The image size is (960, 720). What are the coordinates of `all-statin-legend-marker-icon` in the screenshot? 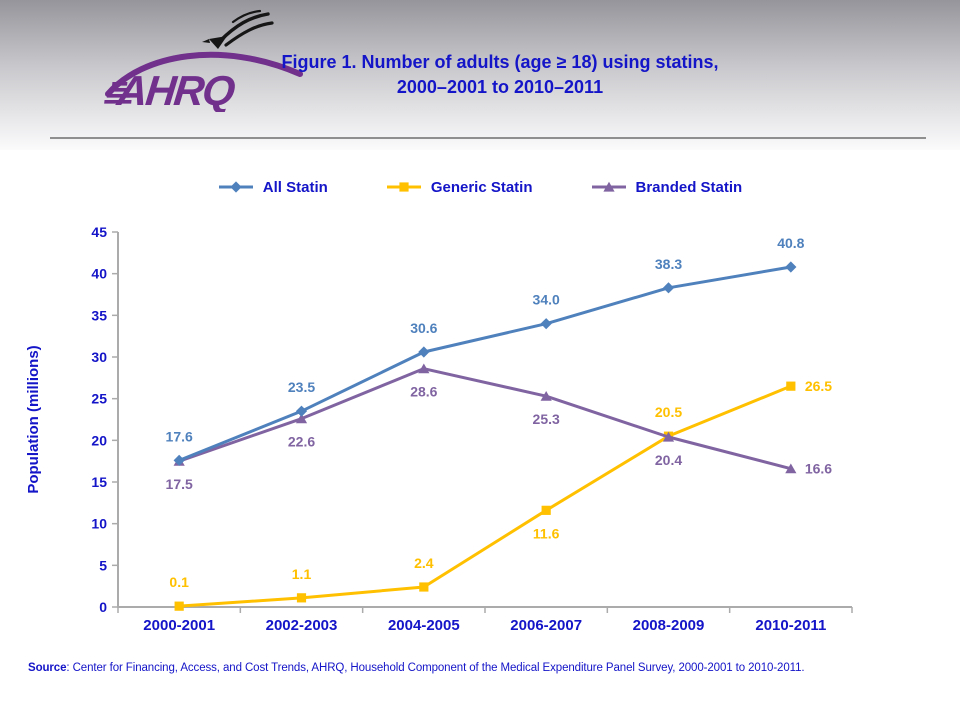 It's located at (235, 187).